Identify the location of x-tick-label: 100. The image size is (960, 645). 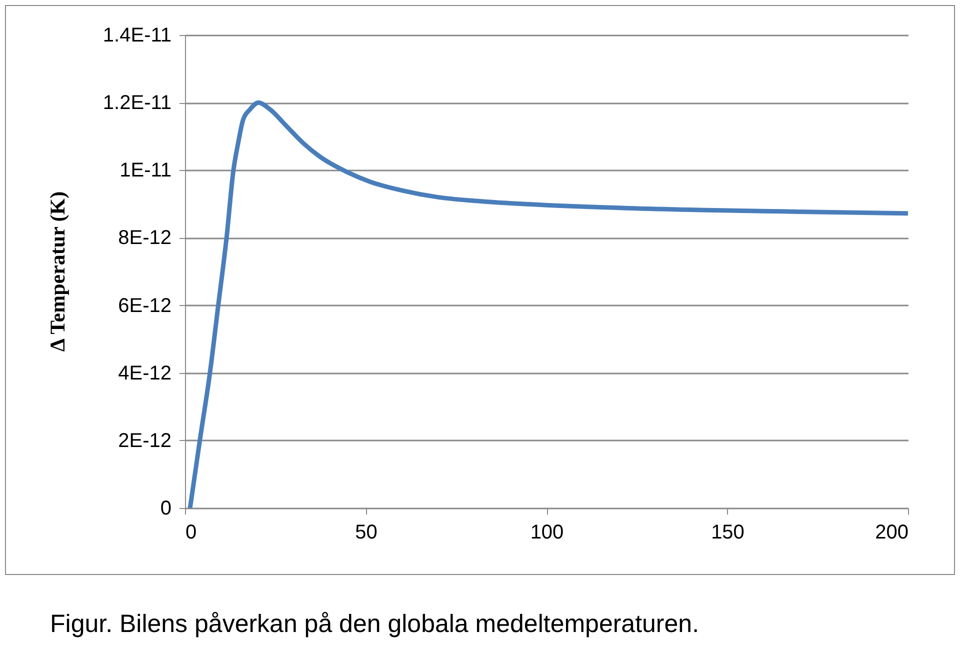
(547, 533).